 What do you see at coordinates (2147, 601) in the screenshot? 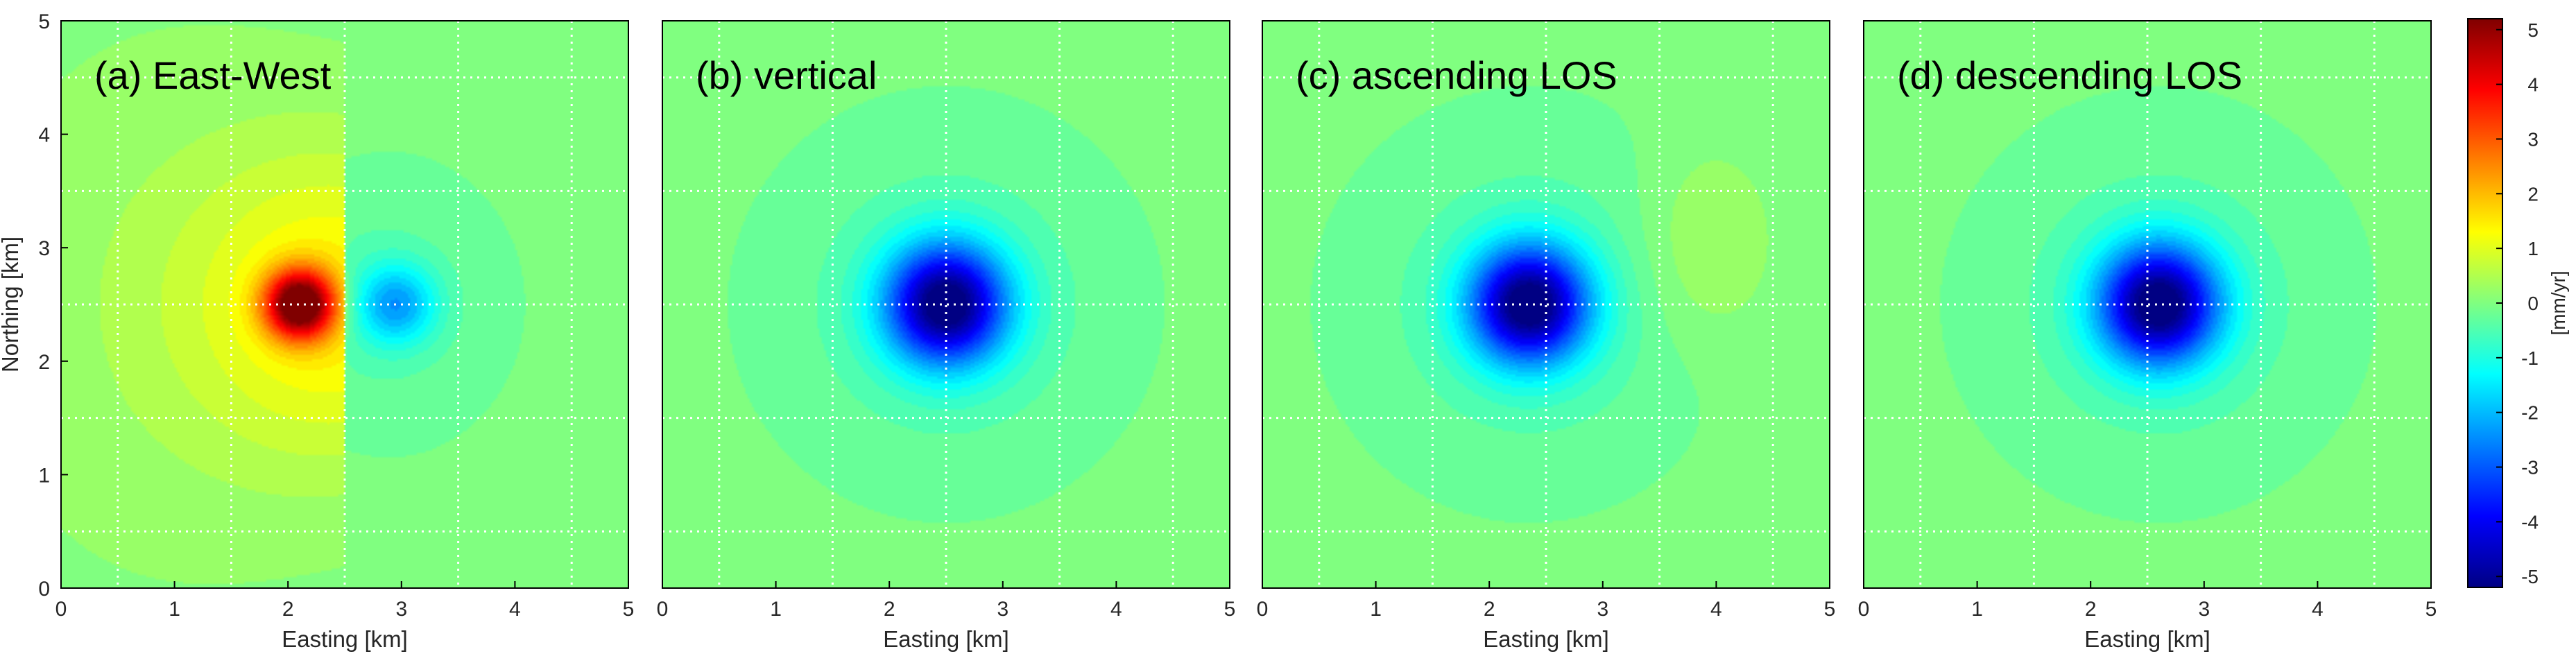
I see `panel-d-ticks: 0 1 2 3 4 5` at bounding box center [2147, 601].